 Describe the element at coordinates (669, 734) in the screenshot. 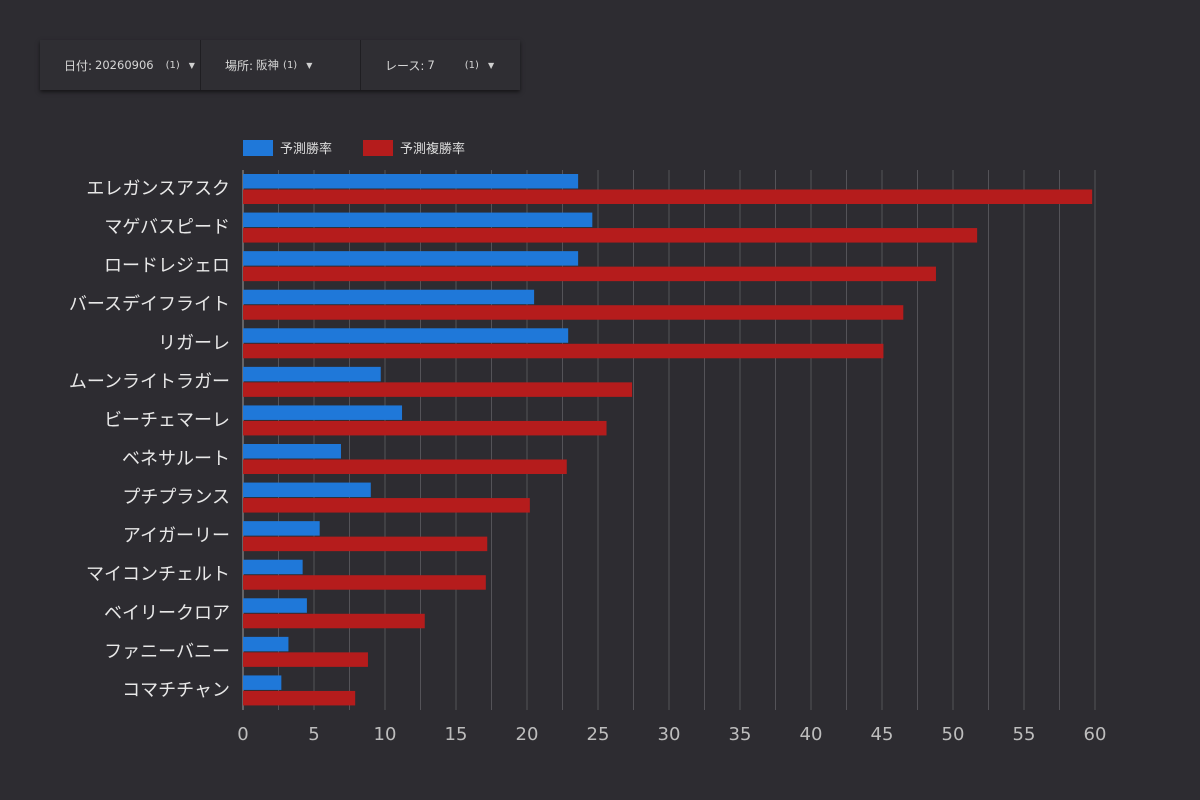

I see `x-tick-label: 30` at that location.